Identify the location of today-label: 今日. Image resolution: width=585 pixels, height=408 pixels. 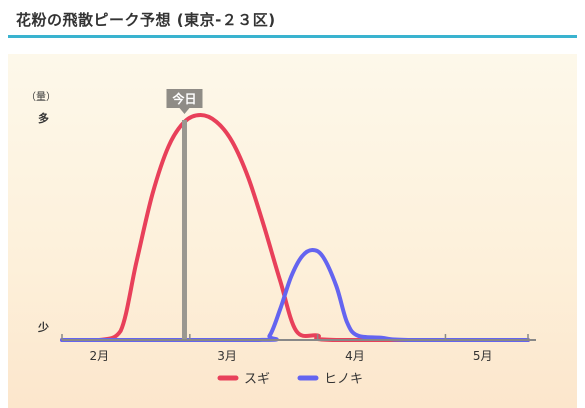
(183, 98).